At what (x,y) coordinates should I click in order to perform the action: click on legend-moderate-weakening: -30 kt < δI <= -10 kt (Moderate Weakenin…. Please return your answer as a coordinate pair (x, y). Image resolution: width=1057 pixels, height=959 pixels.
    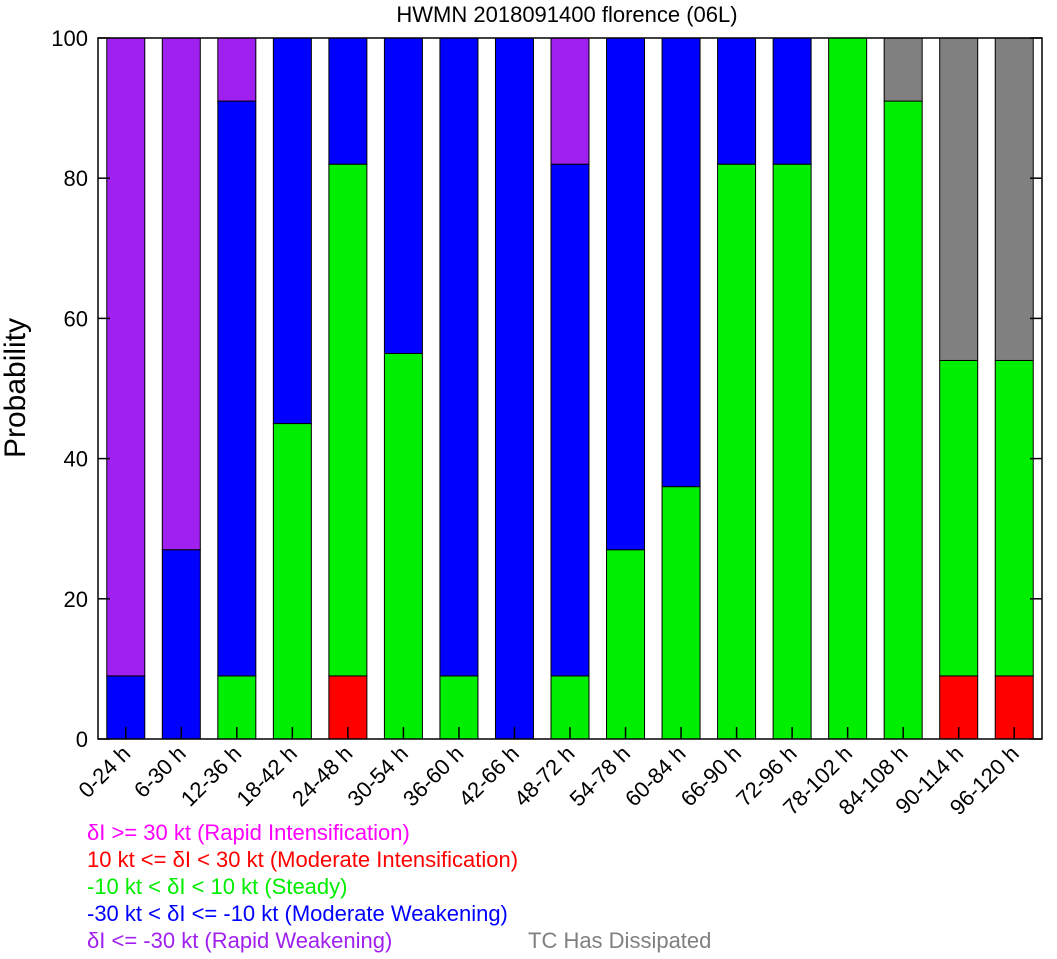
    Looking at the image, I should click on (297, 913).